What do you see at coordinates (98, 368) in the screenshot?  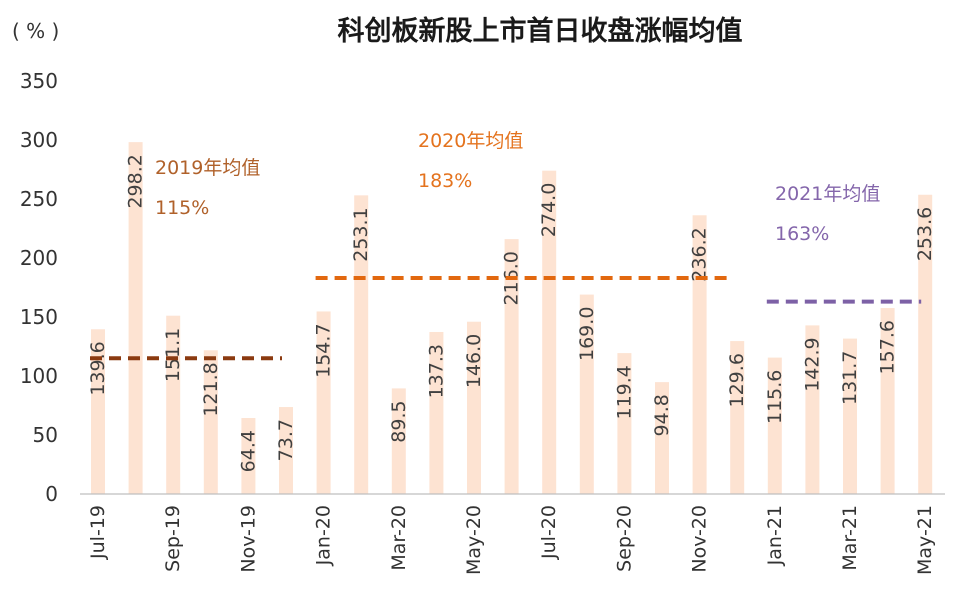 I see `data-label-Jul-19: 139.6` at bounding box center [98, 368].